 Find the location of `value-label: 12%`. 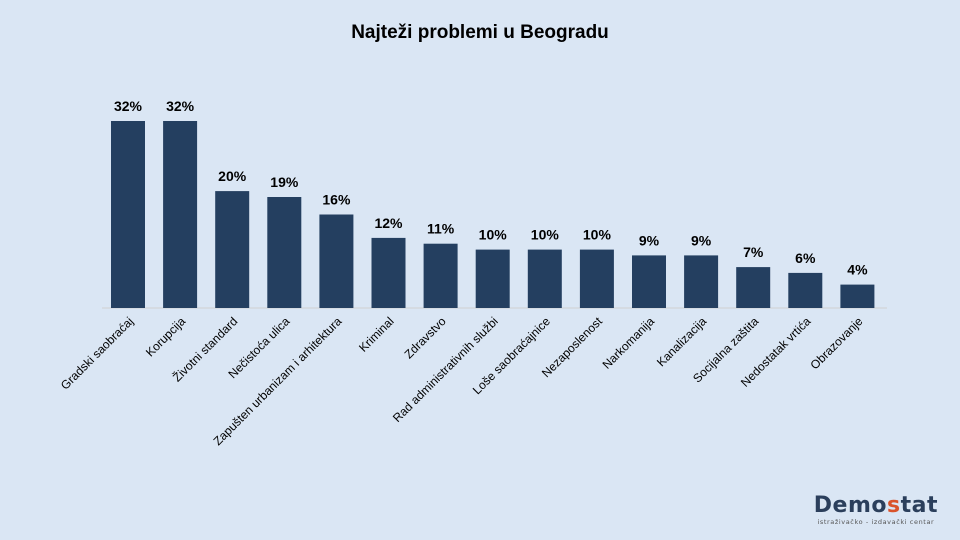

value-label: 12% is located at coordinates (388, 223).